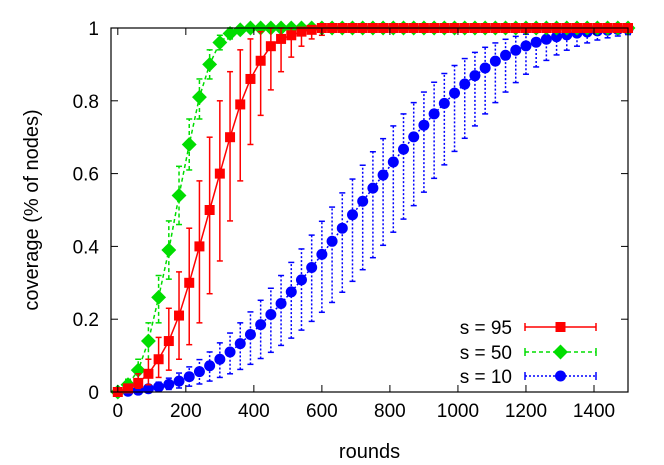  What do you see at coordinates (93, 29) in the screenshot?
I see `y-tick-label: 1` at bounding box center [93, 29].